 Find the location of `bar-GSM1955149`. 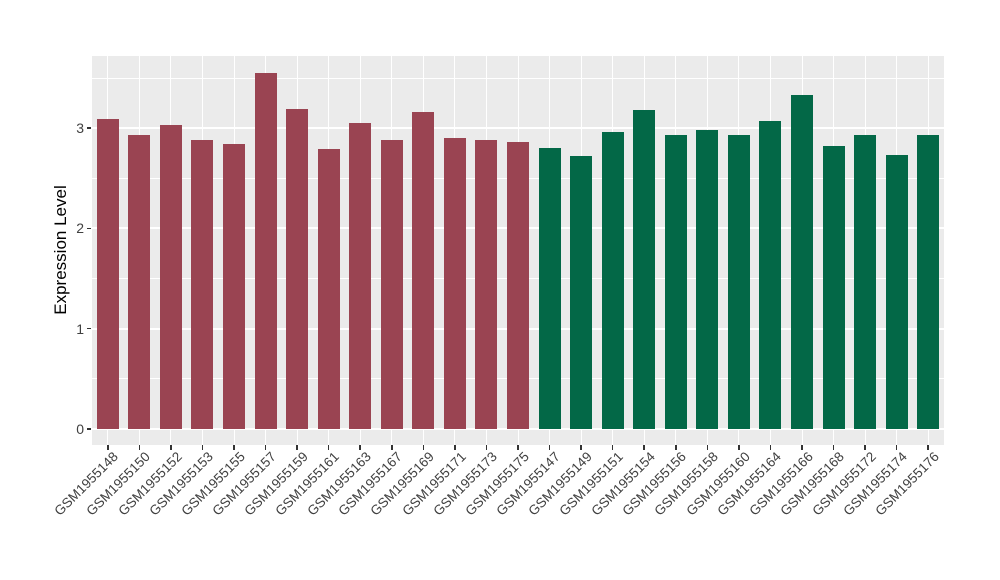

bar-GSM1955149 is located at coordinates (581, 292).